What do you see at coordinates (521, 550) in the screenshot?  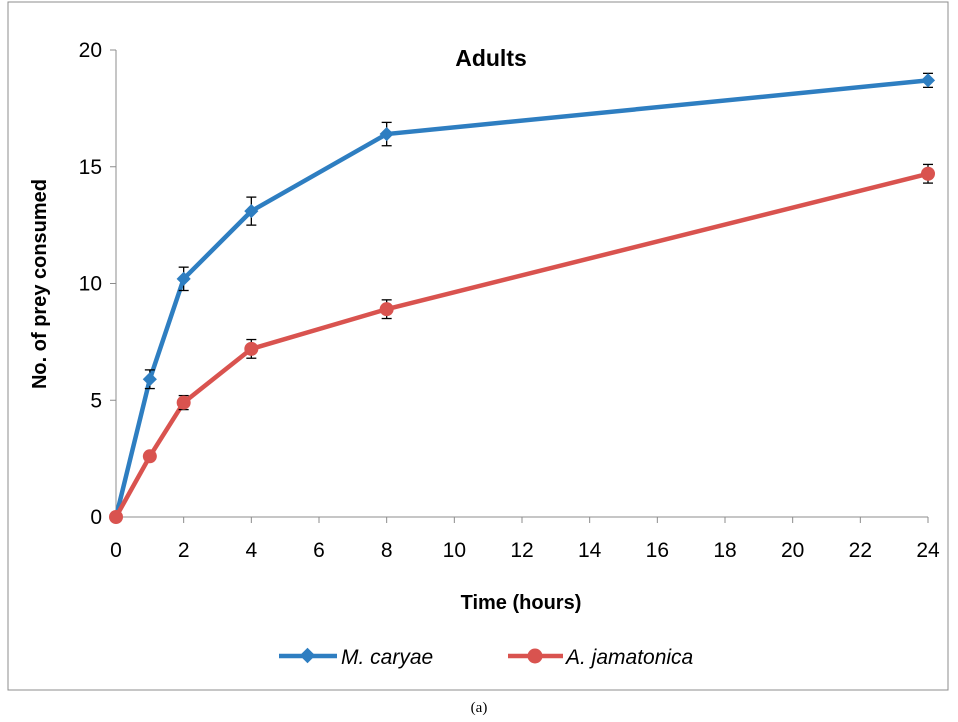 I see `x-tick-label: 12` at bounding box center [521, 550].